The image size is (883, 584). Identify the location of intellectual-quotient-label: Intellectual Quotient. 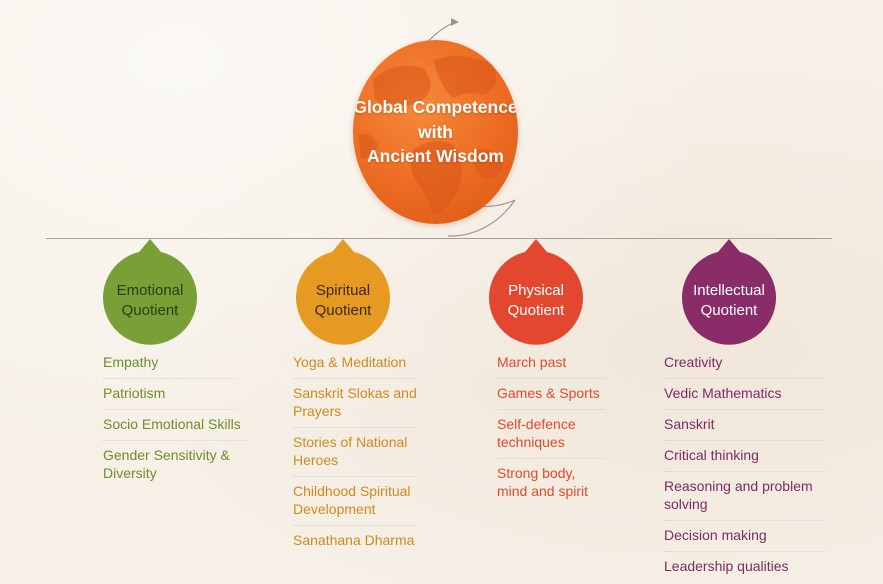
(729, 300).